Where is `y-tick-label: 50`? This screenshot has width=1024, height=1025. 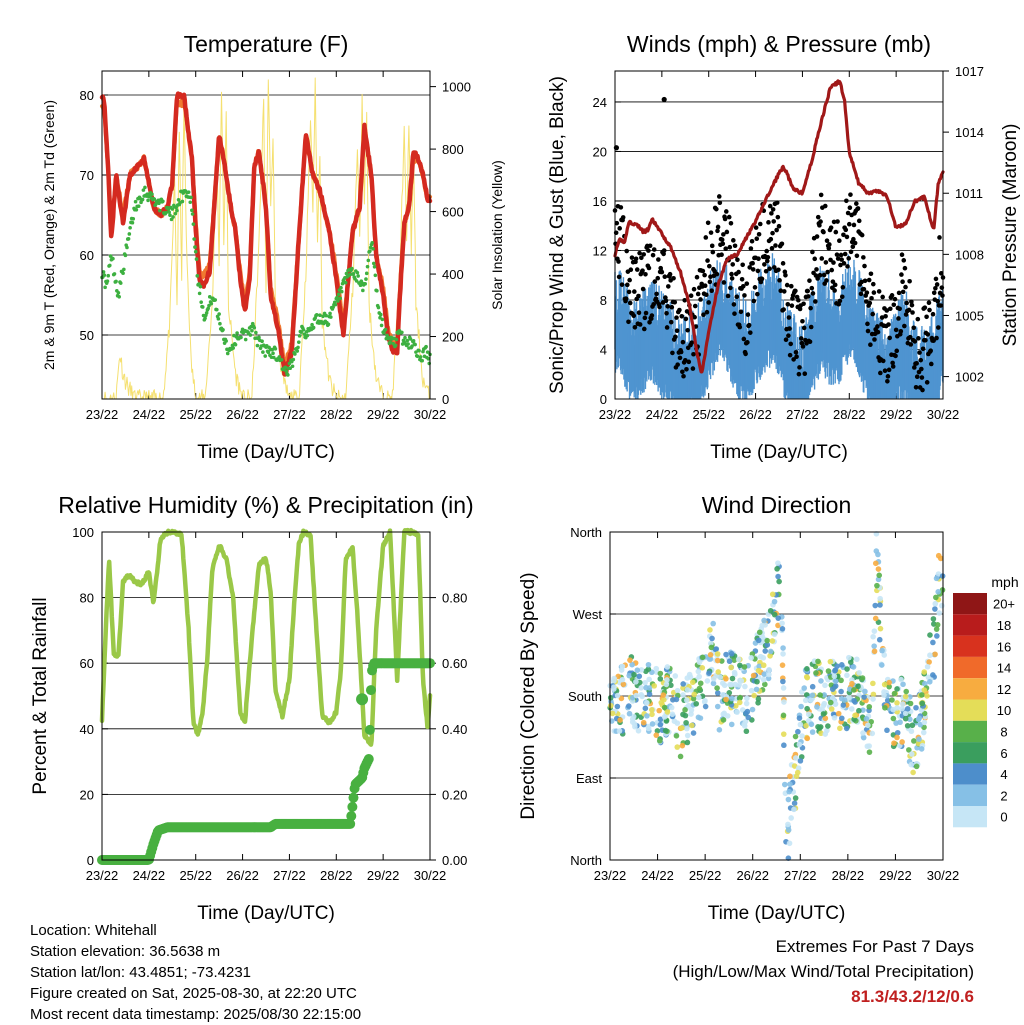
y-tick-label: 50 is located at coordinates (87, 335).